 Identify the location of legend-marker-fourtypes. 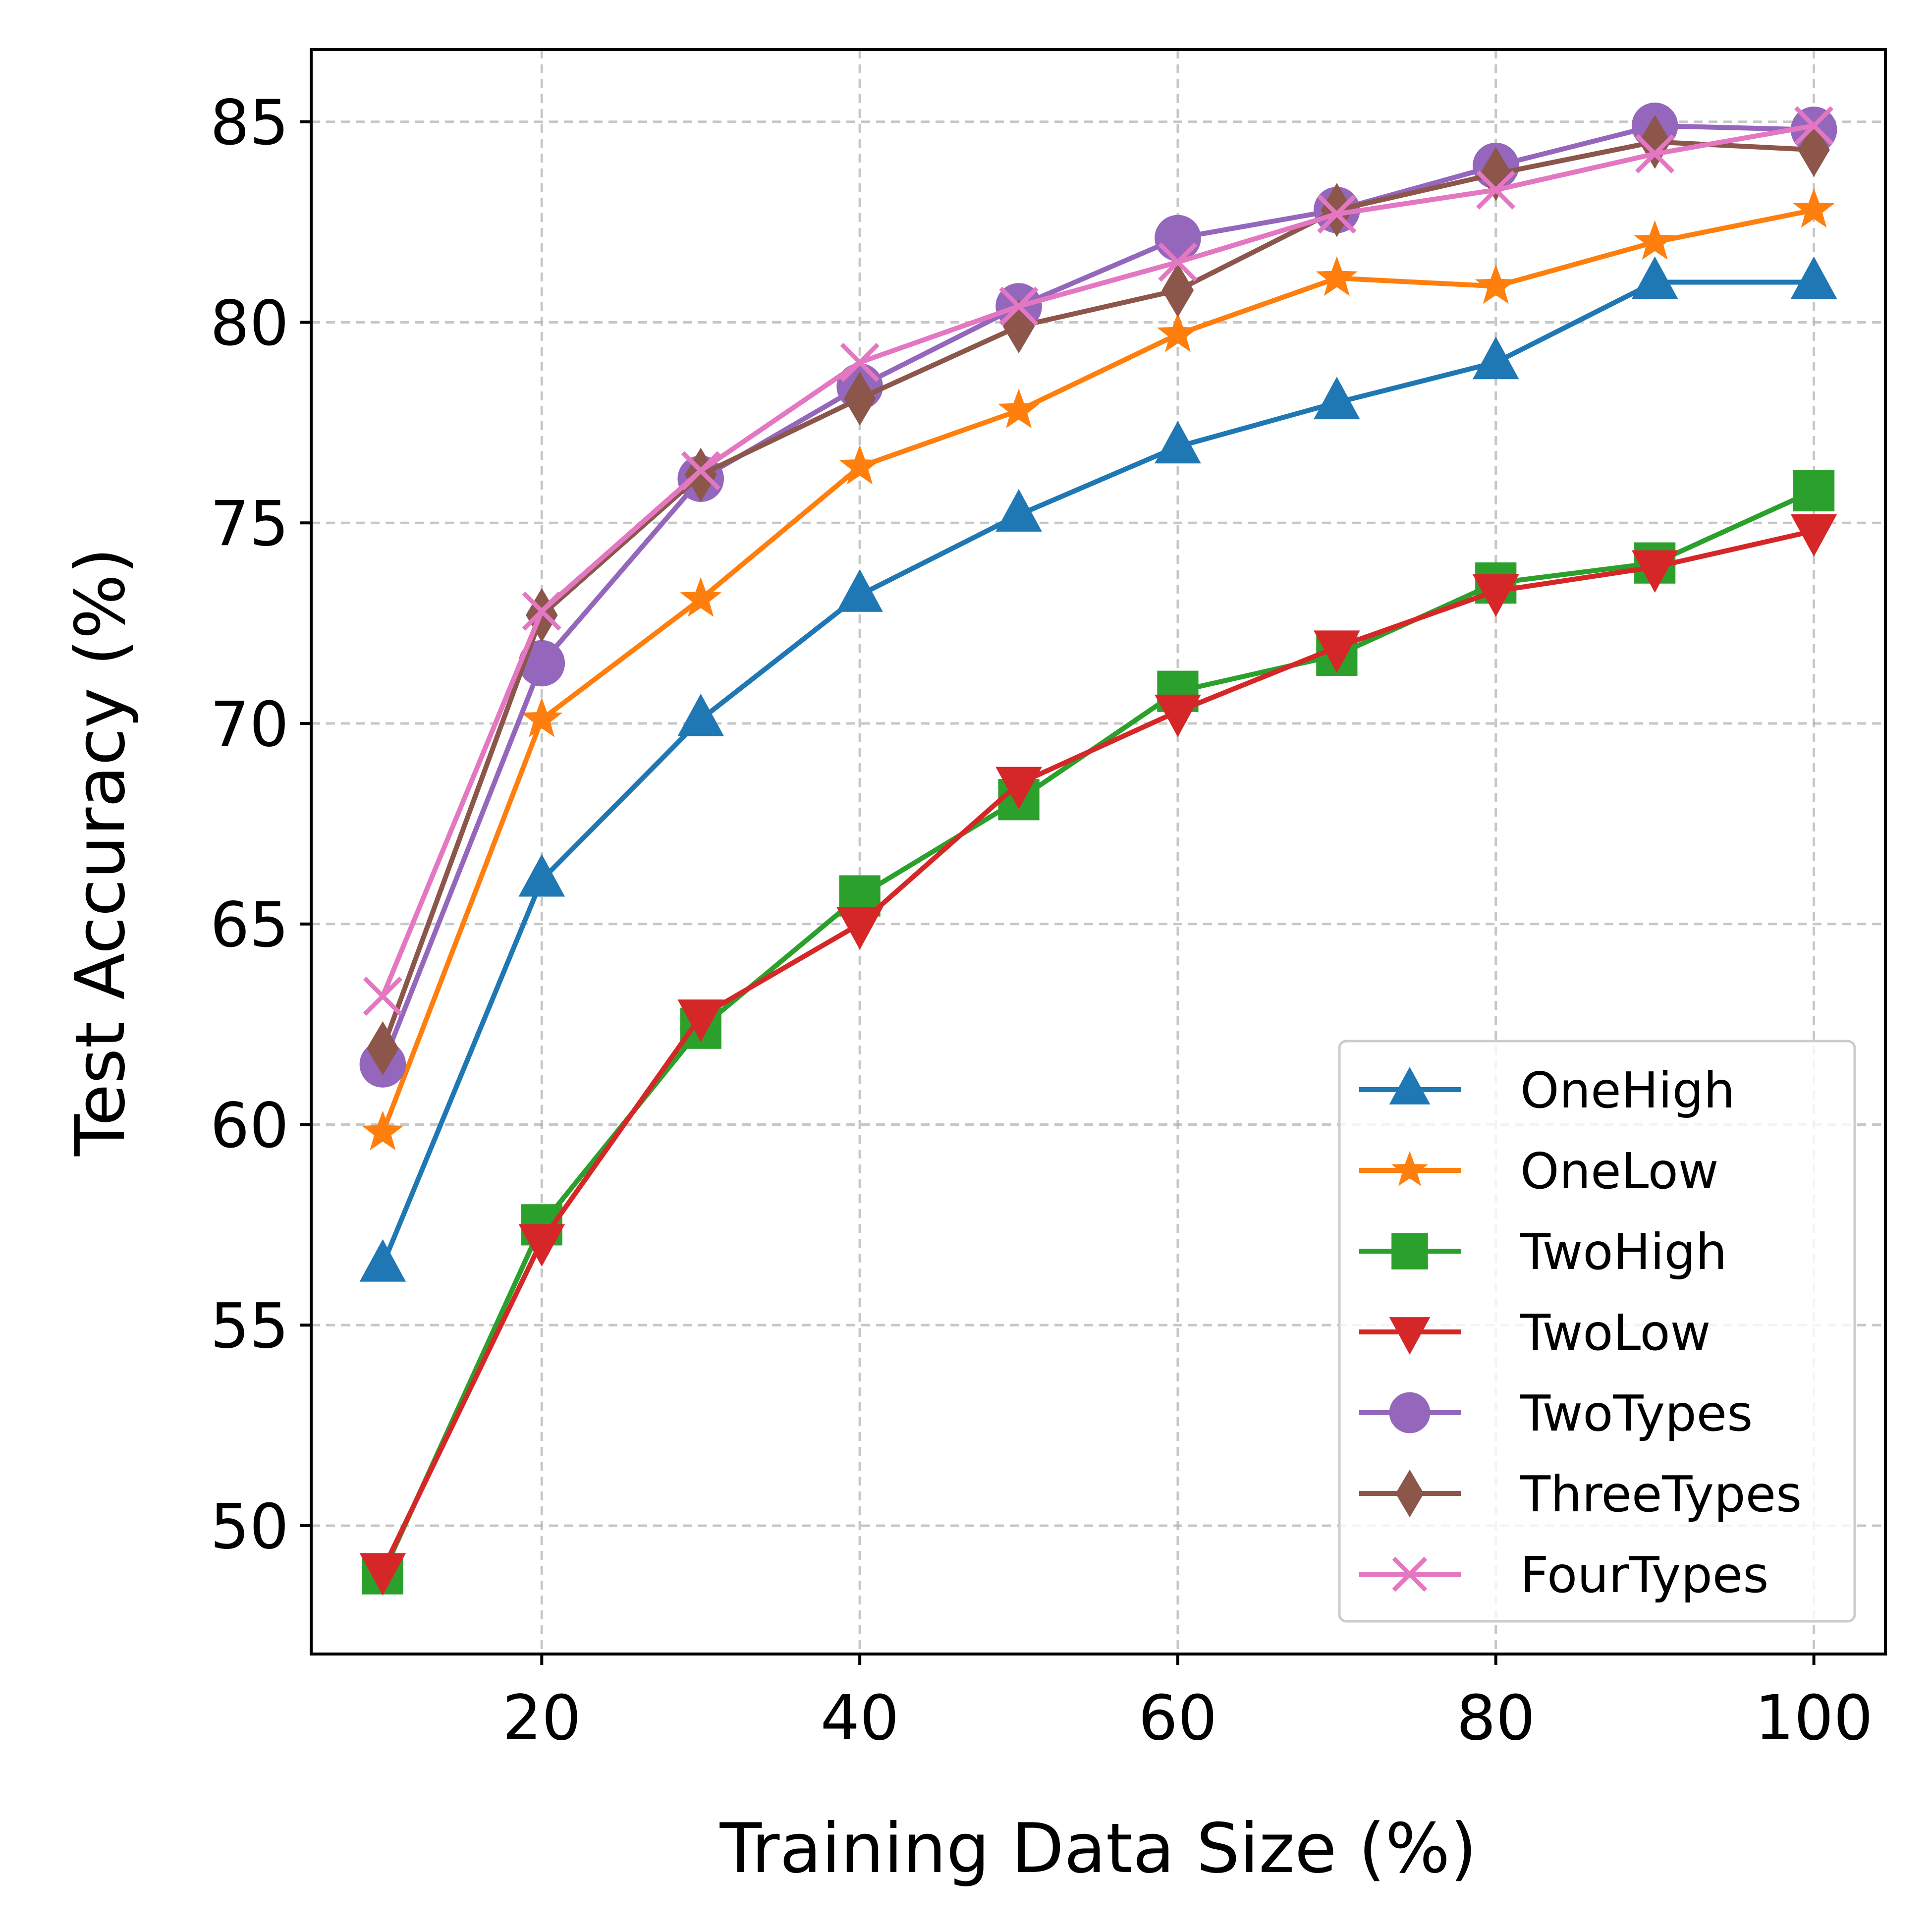
(1410, 1574).